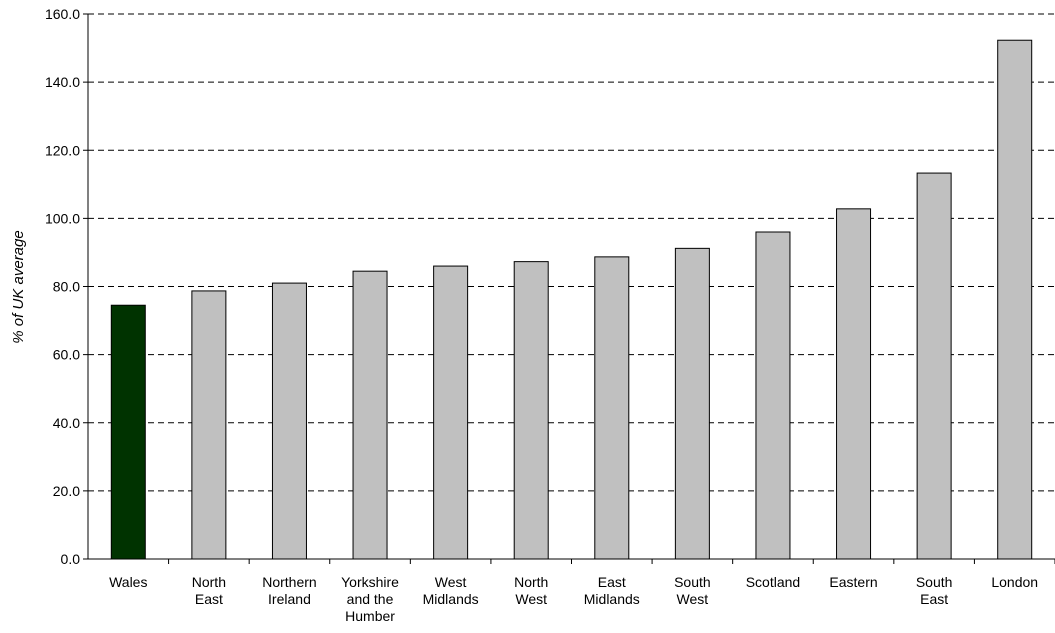  Describe the element at coordinates (62, 150) in the screenshot. I see `y-tick-label: 120.0` at that location.